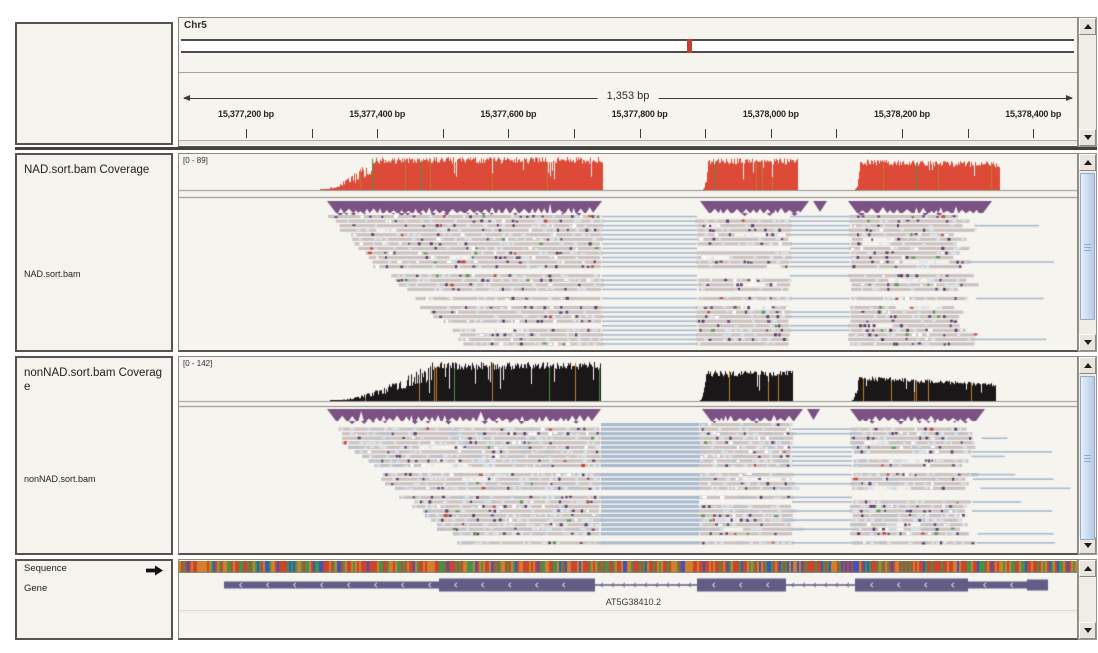 This screenshot has height=653, width=1098. I want to click on track-name-nonnad-alignment: nonNAD.sort.bam, so click(60, 479).